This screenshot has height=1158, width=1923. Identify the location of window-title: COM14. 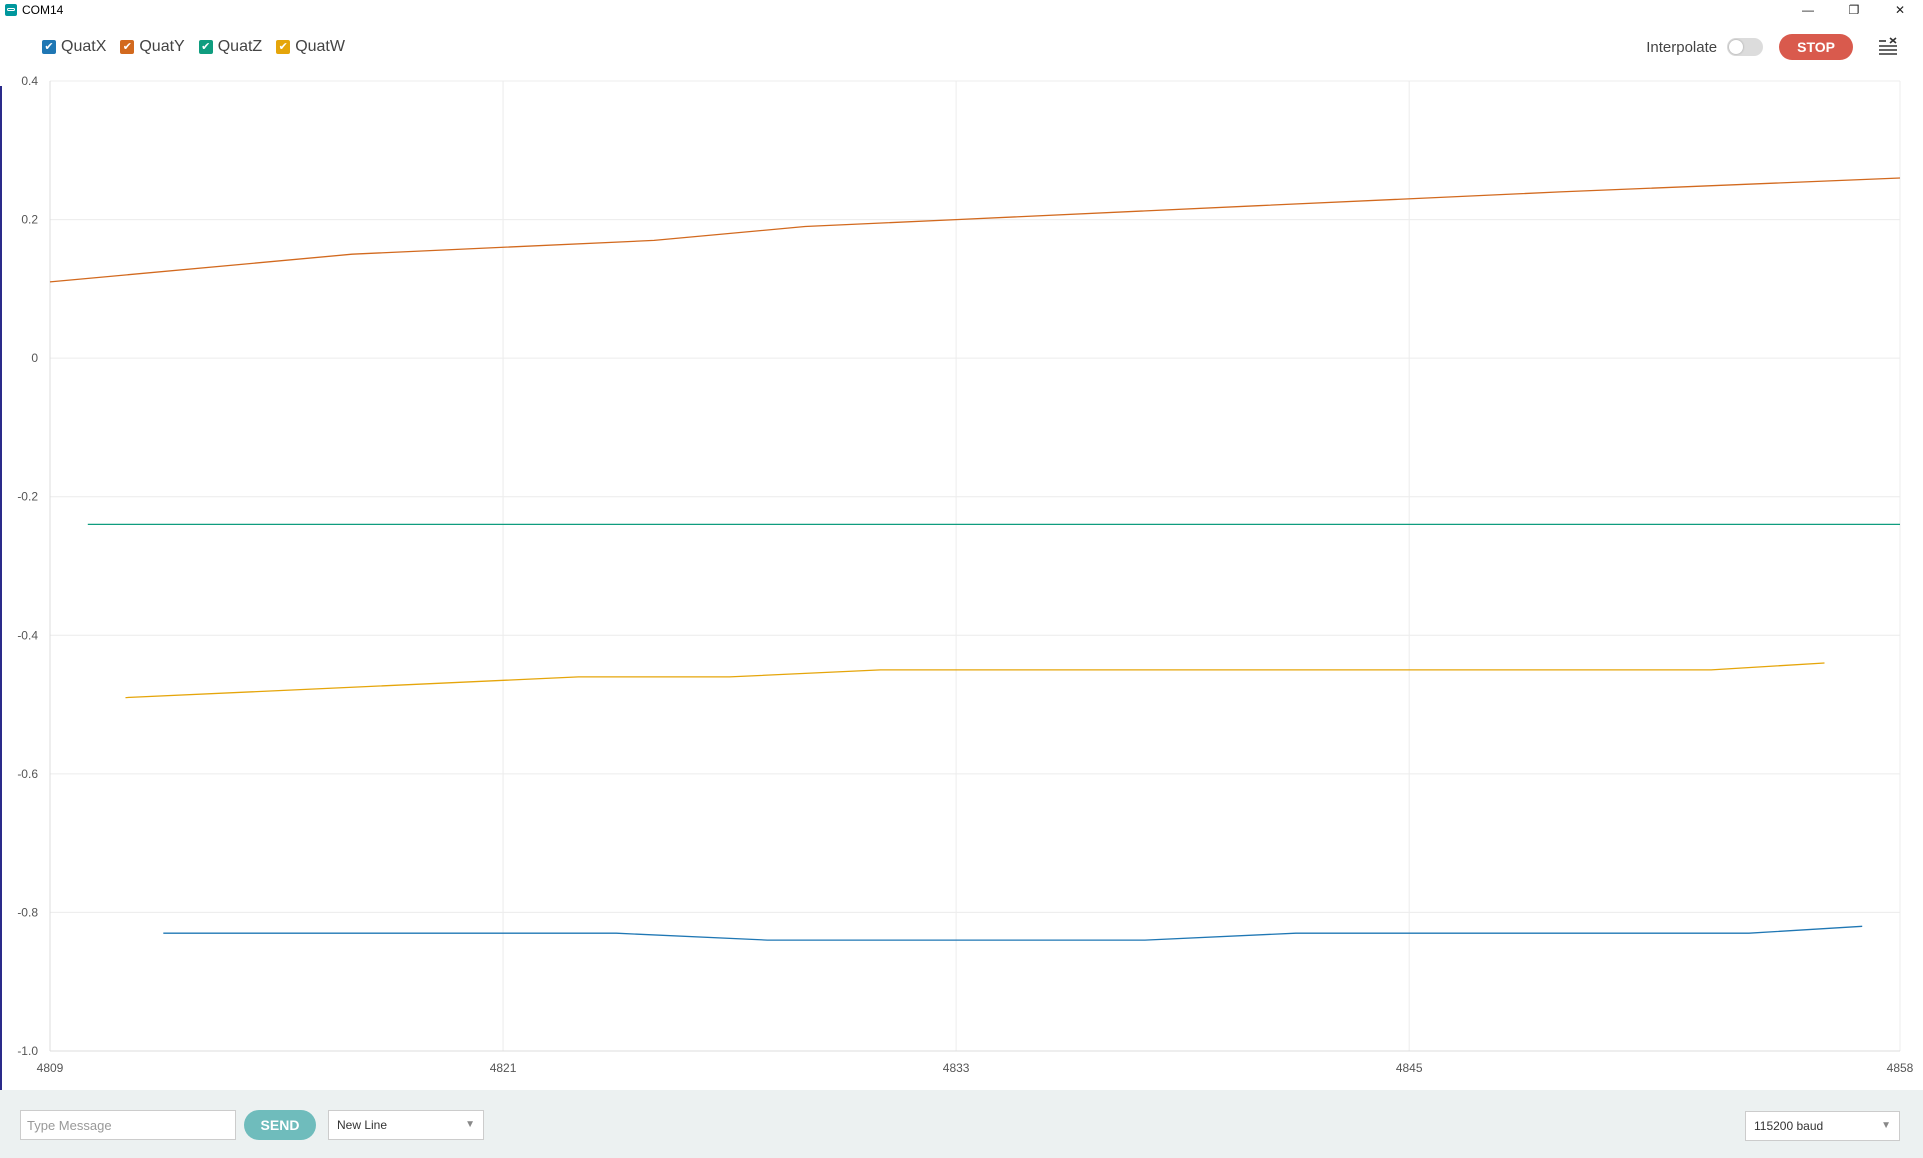
(43, 10).